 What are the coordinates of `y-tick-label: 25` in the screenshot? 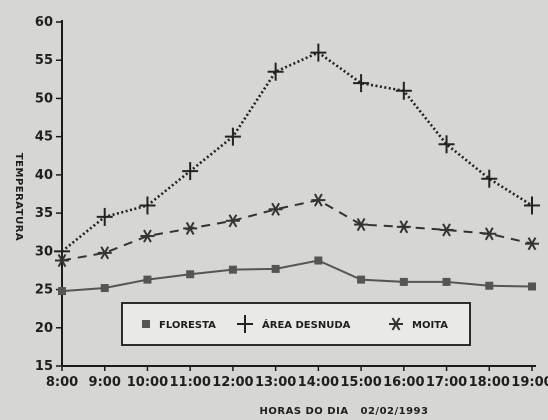 It's located at (44, 290).